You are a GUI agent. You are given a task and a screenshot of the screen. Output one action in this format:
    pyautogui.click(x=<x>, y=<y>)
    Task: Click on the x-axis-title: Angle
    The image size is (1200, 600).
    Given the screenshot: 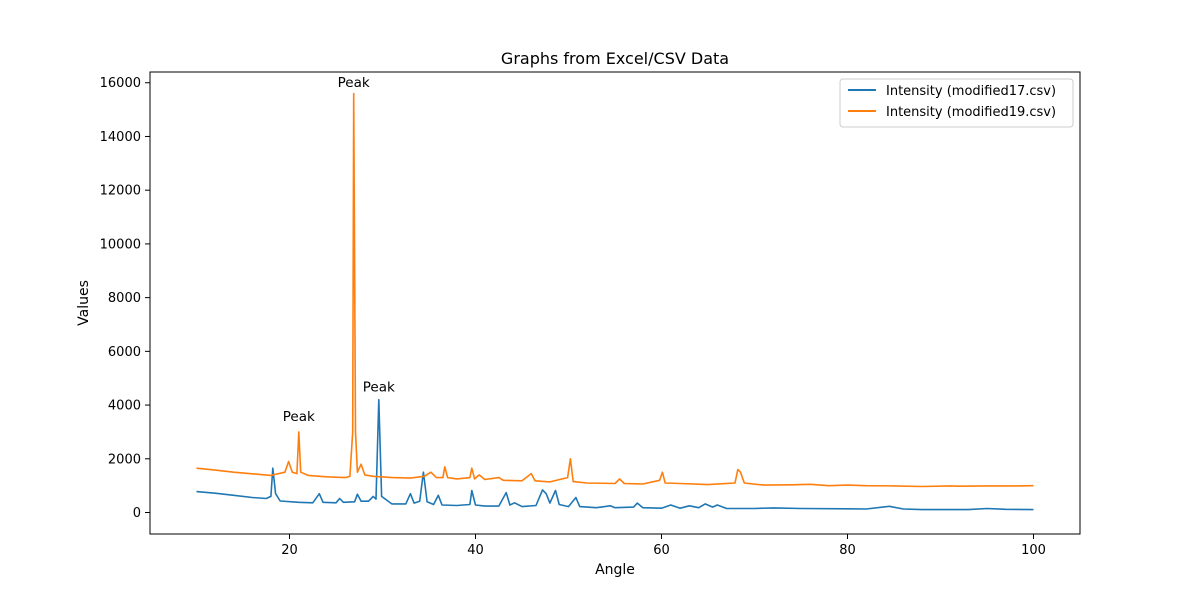 What is the action you would take?
    pyautogui.click(x=615, y=570)
    